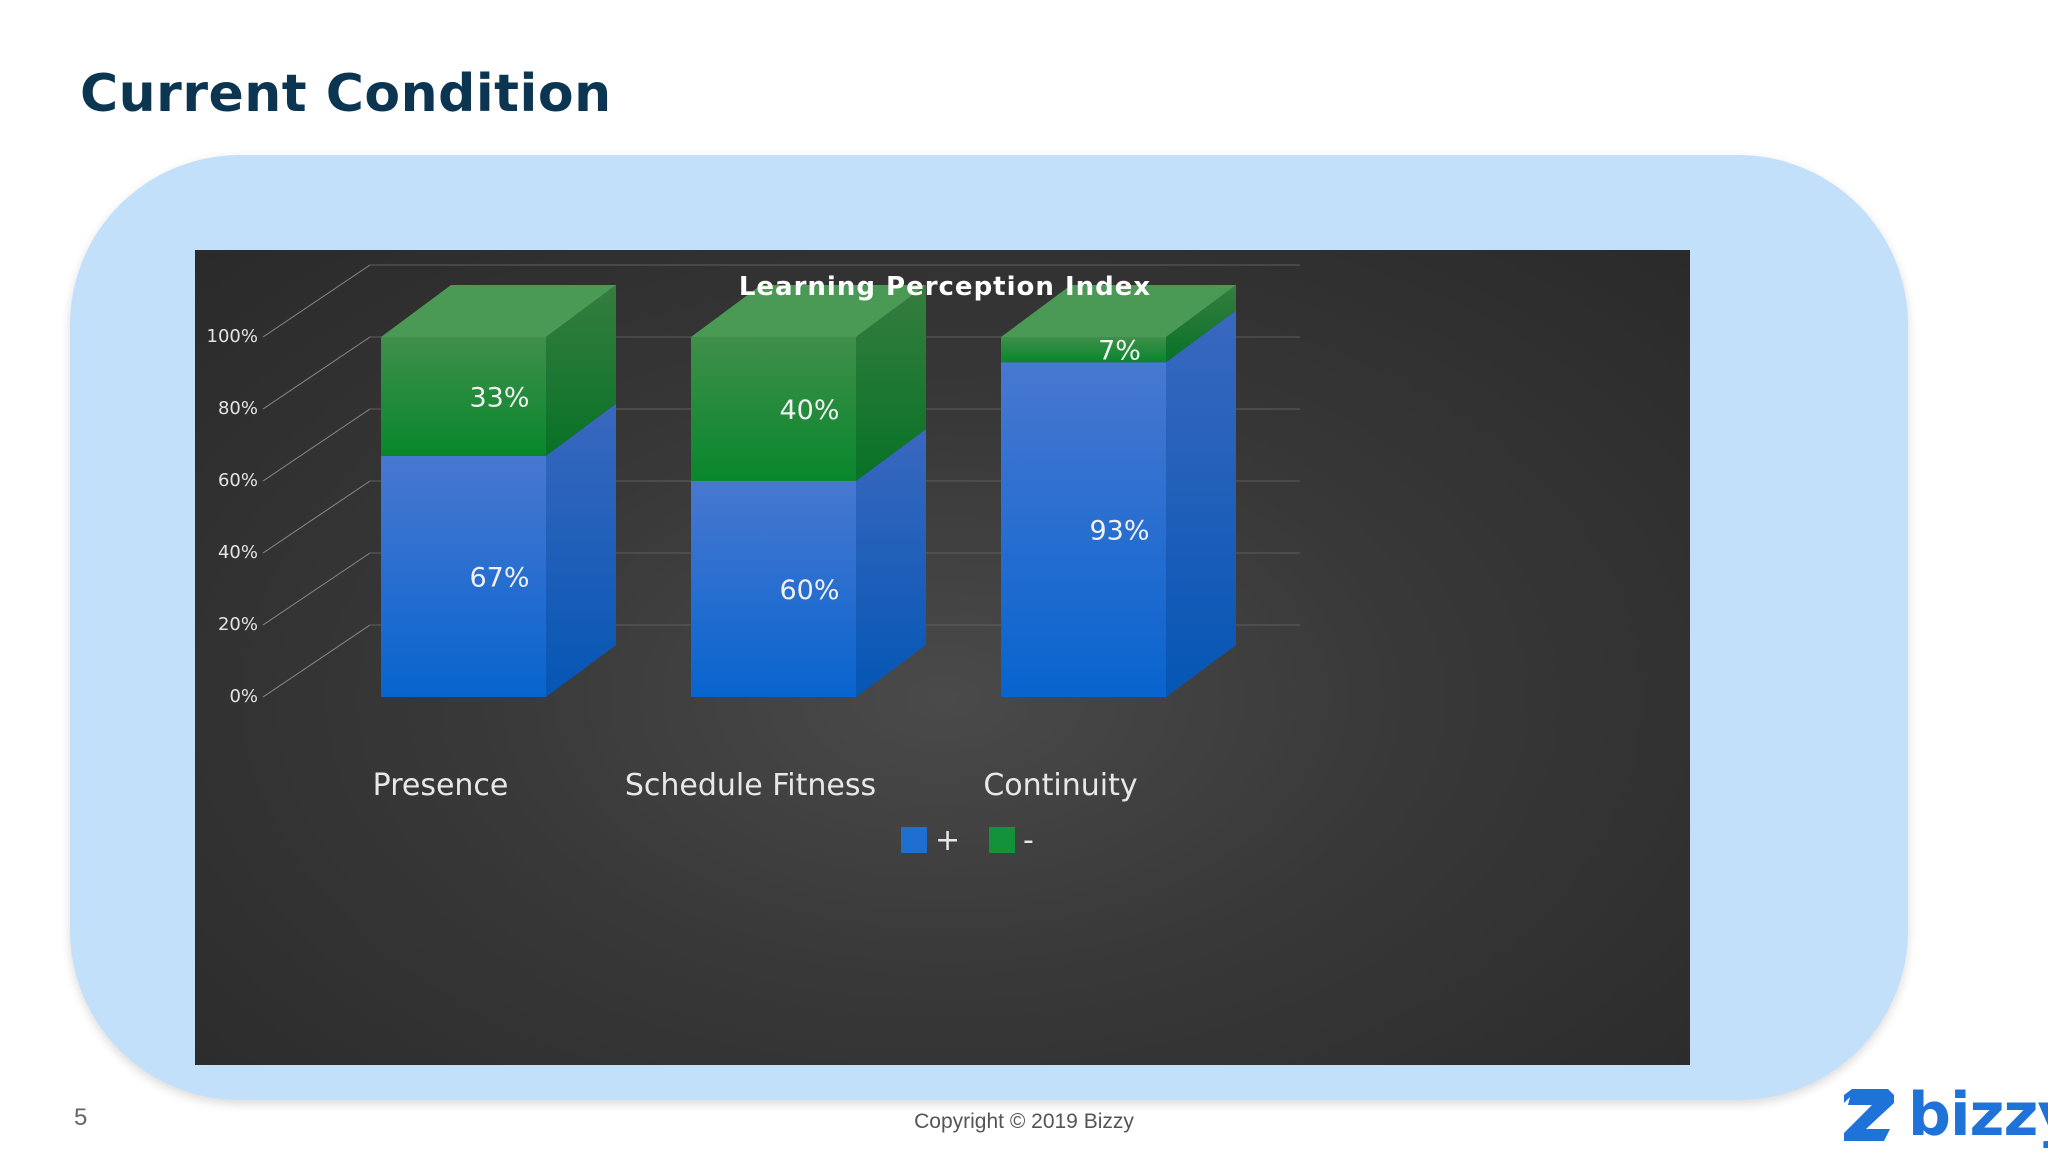 The width and height of the screenshot is (2048, 1152). What do you see at coordinates (81, 1117) in the screenshot?
I see `slide-number: 5` at bounding box center [81, 1117].